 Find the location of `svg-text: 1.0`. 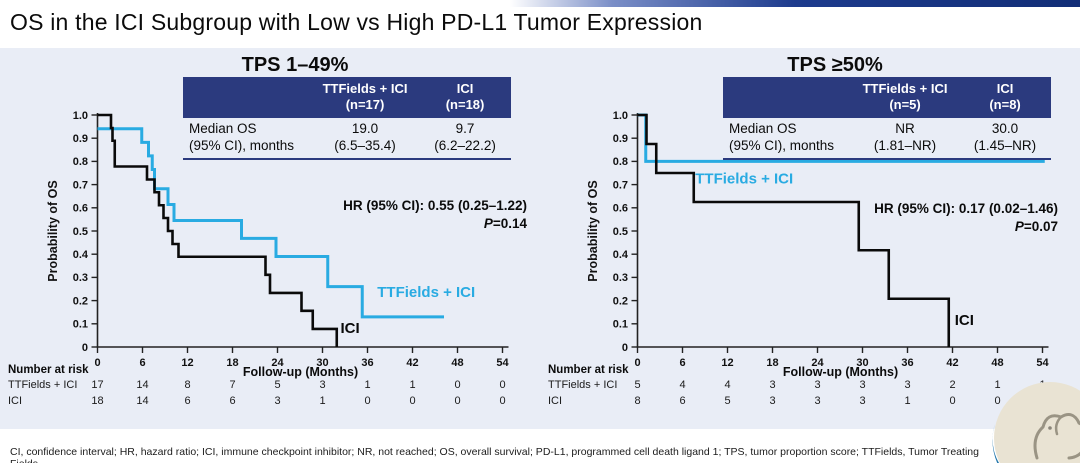

svg-text: 1.0 is located at coordinates (80, 116).